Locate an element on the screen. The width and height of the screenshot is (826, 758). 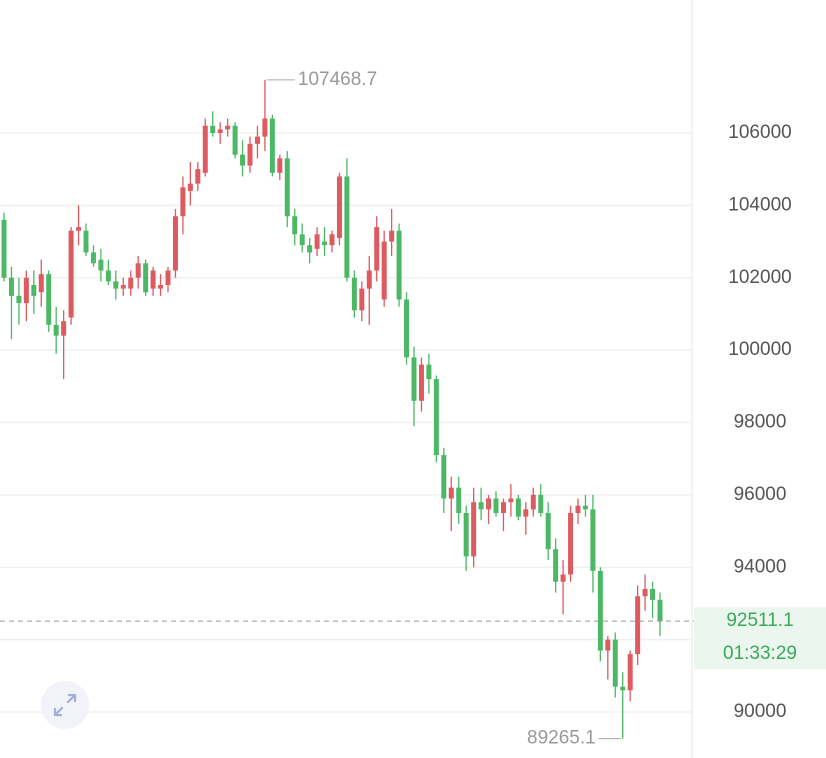
high-marker-label: 107468.7 is located at coordinates (337, 79).